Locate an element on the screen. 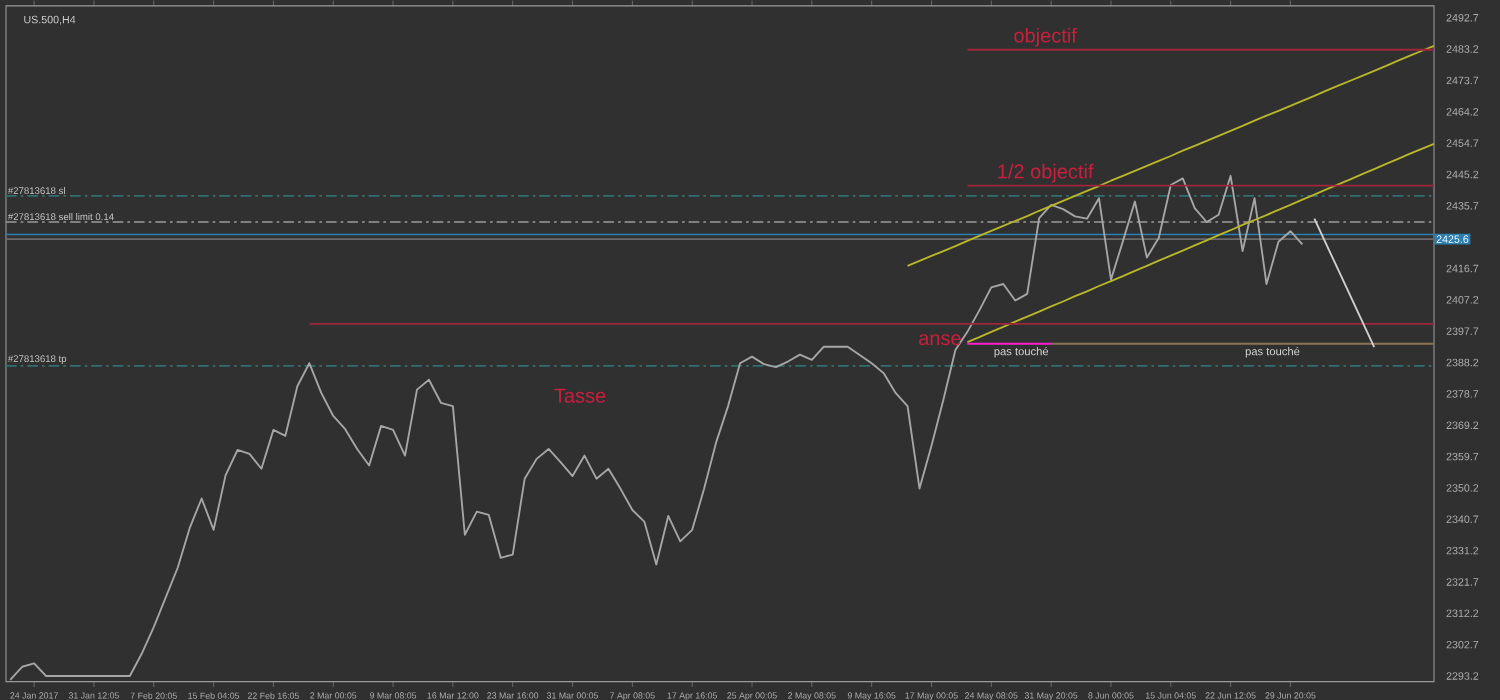 This screenshot has width=1500, height=700. annotation: 1/2 objectif is located at coordinates (1046, 173).